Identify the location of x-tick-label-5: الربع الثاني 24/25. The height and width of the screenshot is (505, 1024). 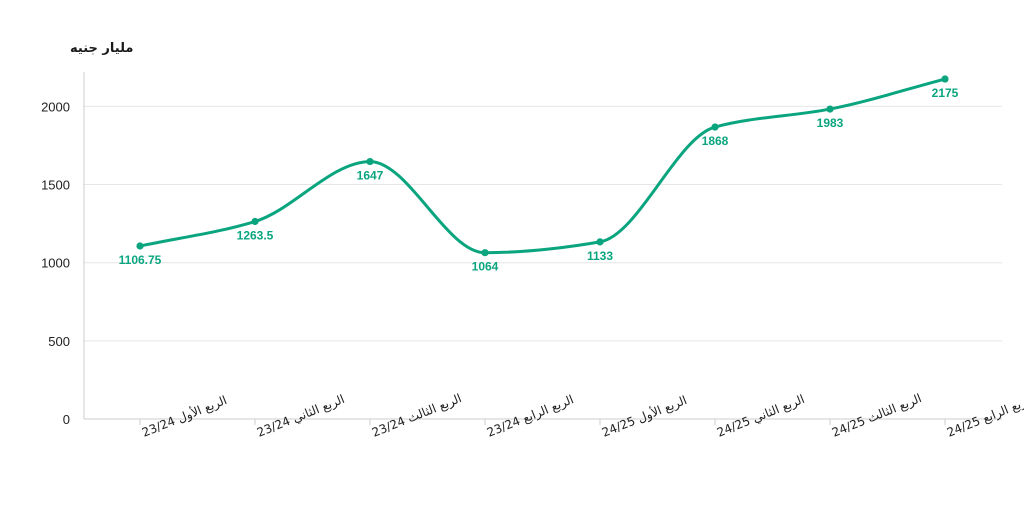
(761, 416).